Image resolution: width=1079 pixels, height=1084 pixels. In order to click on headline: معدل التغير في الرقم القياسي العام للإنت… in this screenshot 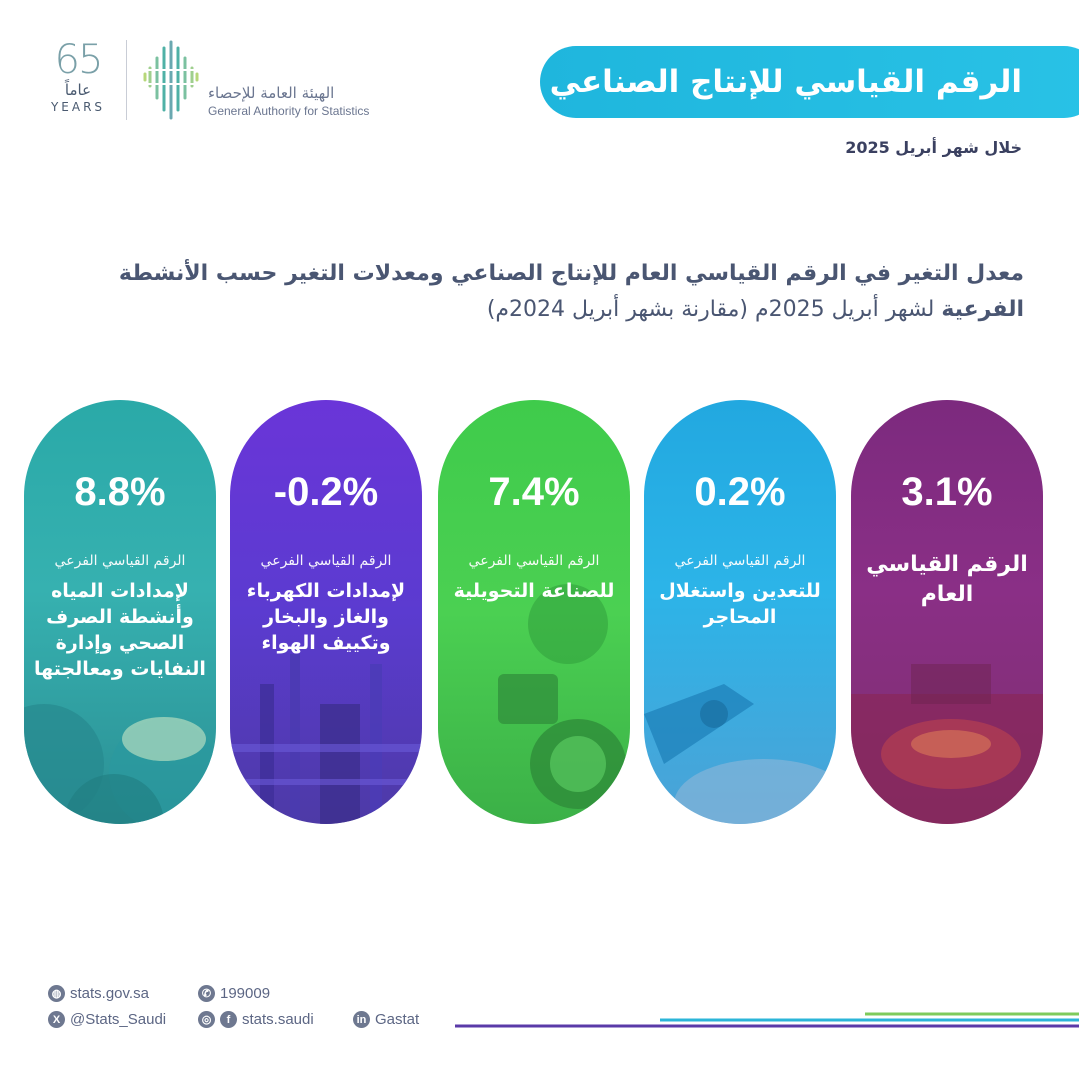, I will do `click(529, 292)`.